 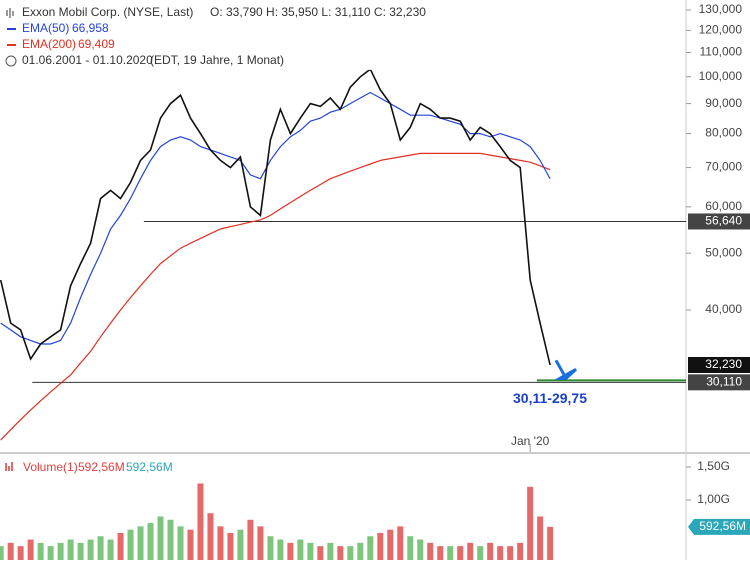 I want to click on range: 01.06.2001 - 01.10.2020, so click(x=87, y=60).